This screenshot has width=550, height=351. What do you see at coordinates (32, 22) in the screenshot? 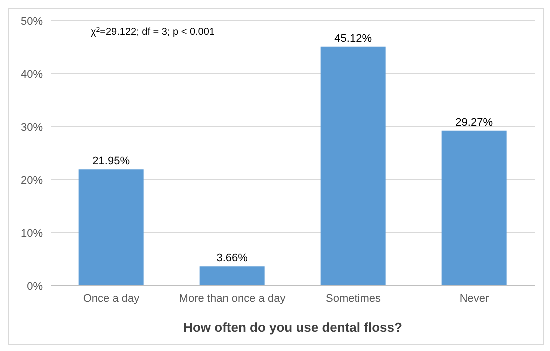
I see `y-tick-label: 50%` at bounding box center [32, 22].